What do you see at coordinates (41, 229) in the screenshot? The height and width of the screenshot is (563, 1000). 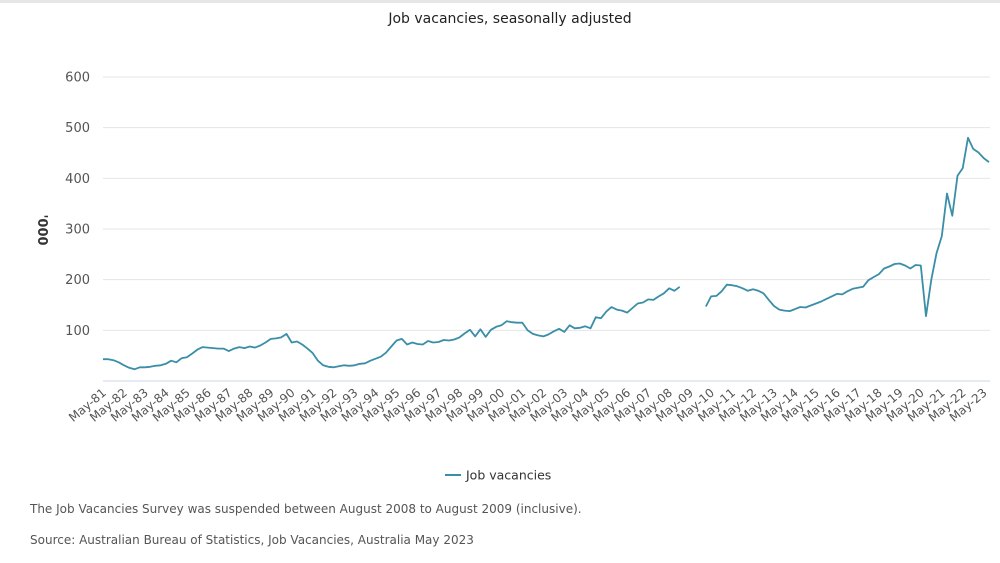 I see `y-axis-label: '000` at bounding box center [41, 229].